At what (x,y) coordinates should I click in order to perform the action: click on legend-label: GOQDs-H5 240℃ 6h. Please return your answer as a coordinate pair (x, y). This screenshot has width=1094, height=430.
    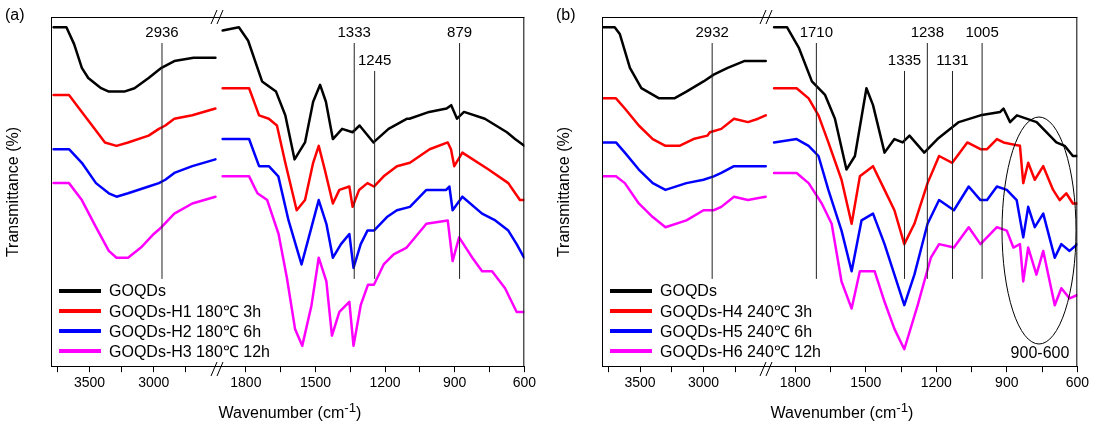
    Looking at the image, I should click on (736, 332).